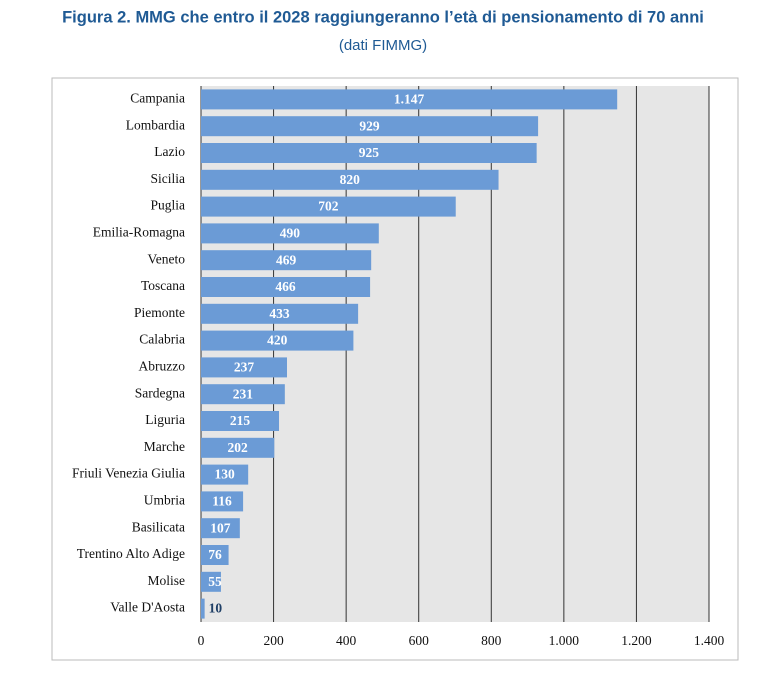  I want to click on data-label: 231, so click(243, 393).